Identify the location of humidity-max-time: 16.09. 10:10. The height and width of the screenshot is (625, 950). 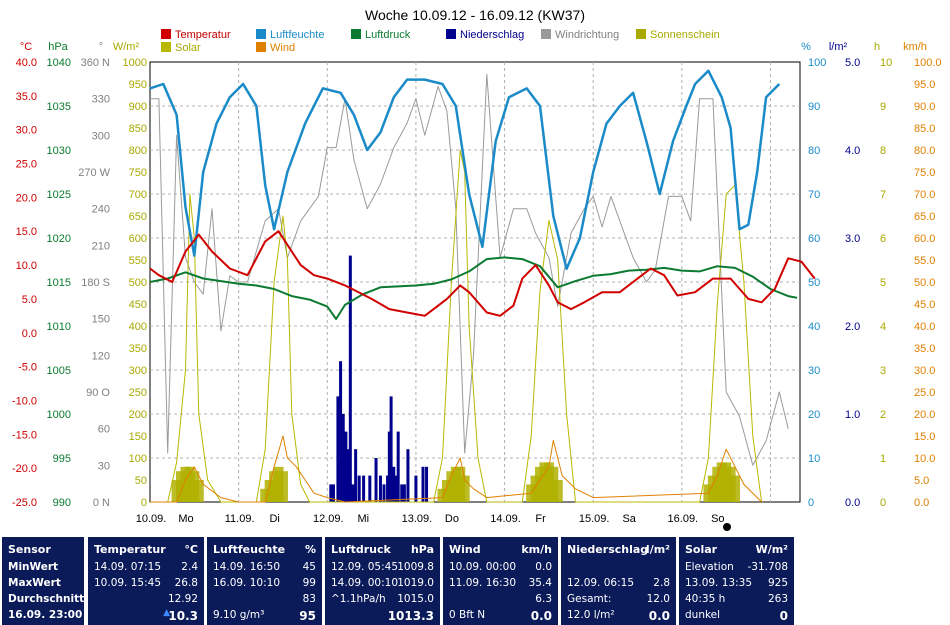
(246, 583).